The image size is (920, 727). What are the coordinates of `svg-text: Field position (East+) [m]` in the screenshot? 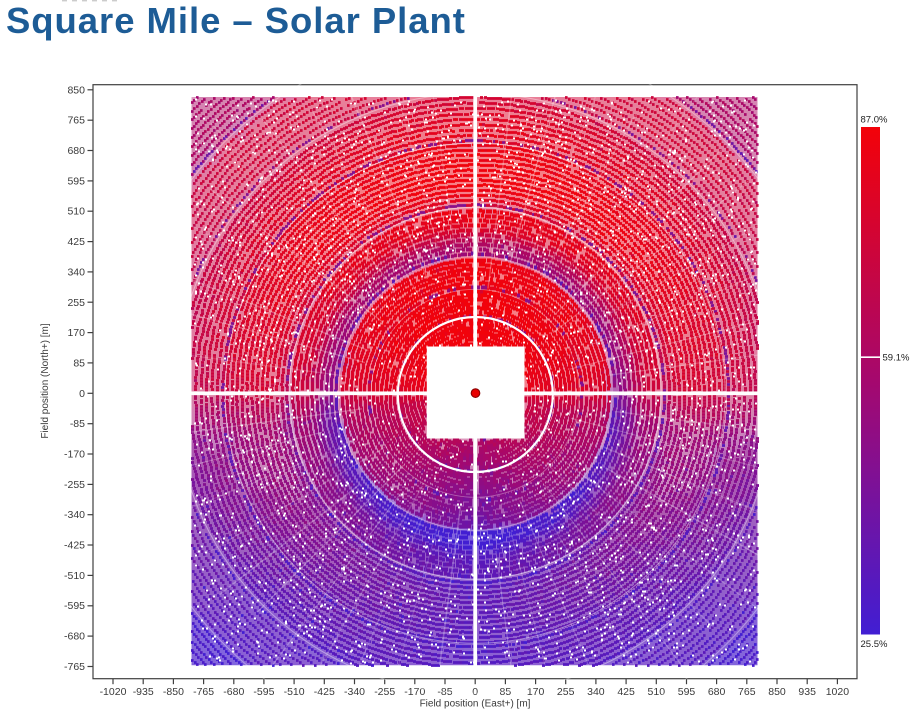 It's located at (475, 704).